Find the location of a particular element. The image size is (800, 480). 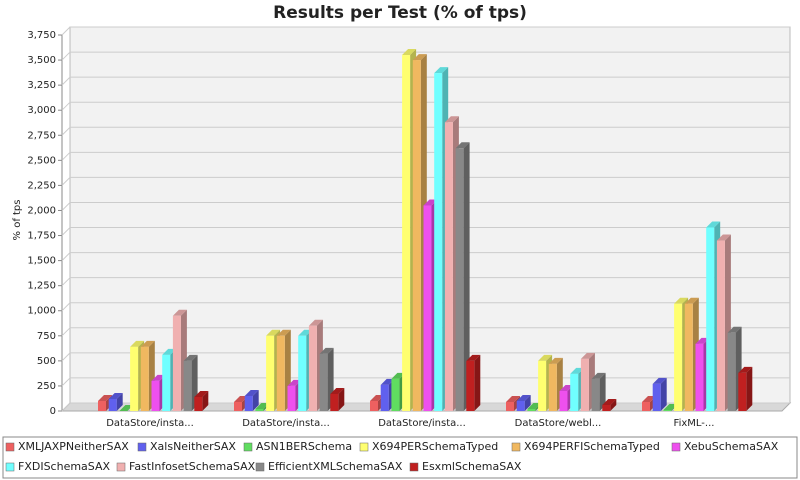

y-tick-label: 1,000 is located at coordinates (41, 311).